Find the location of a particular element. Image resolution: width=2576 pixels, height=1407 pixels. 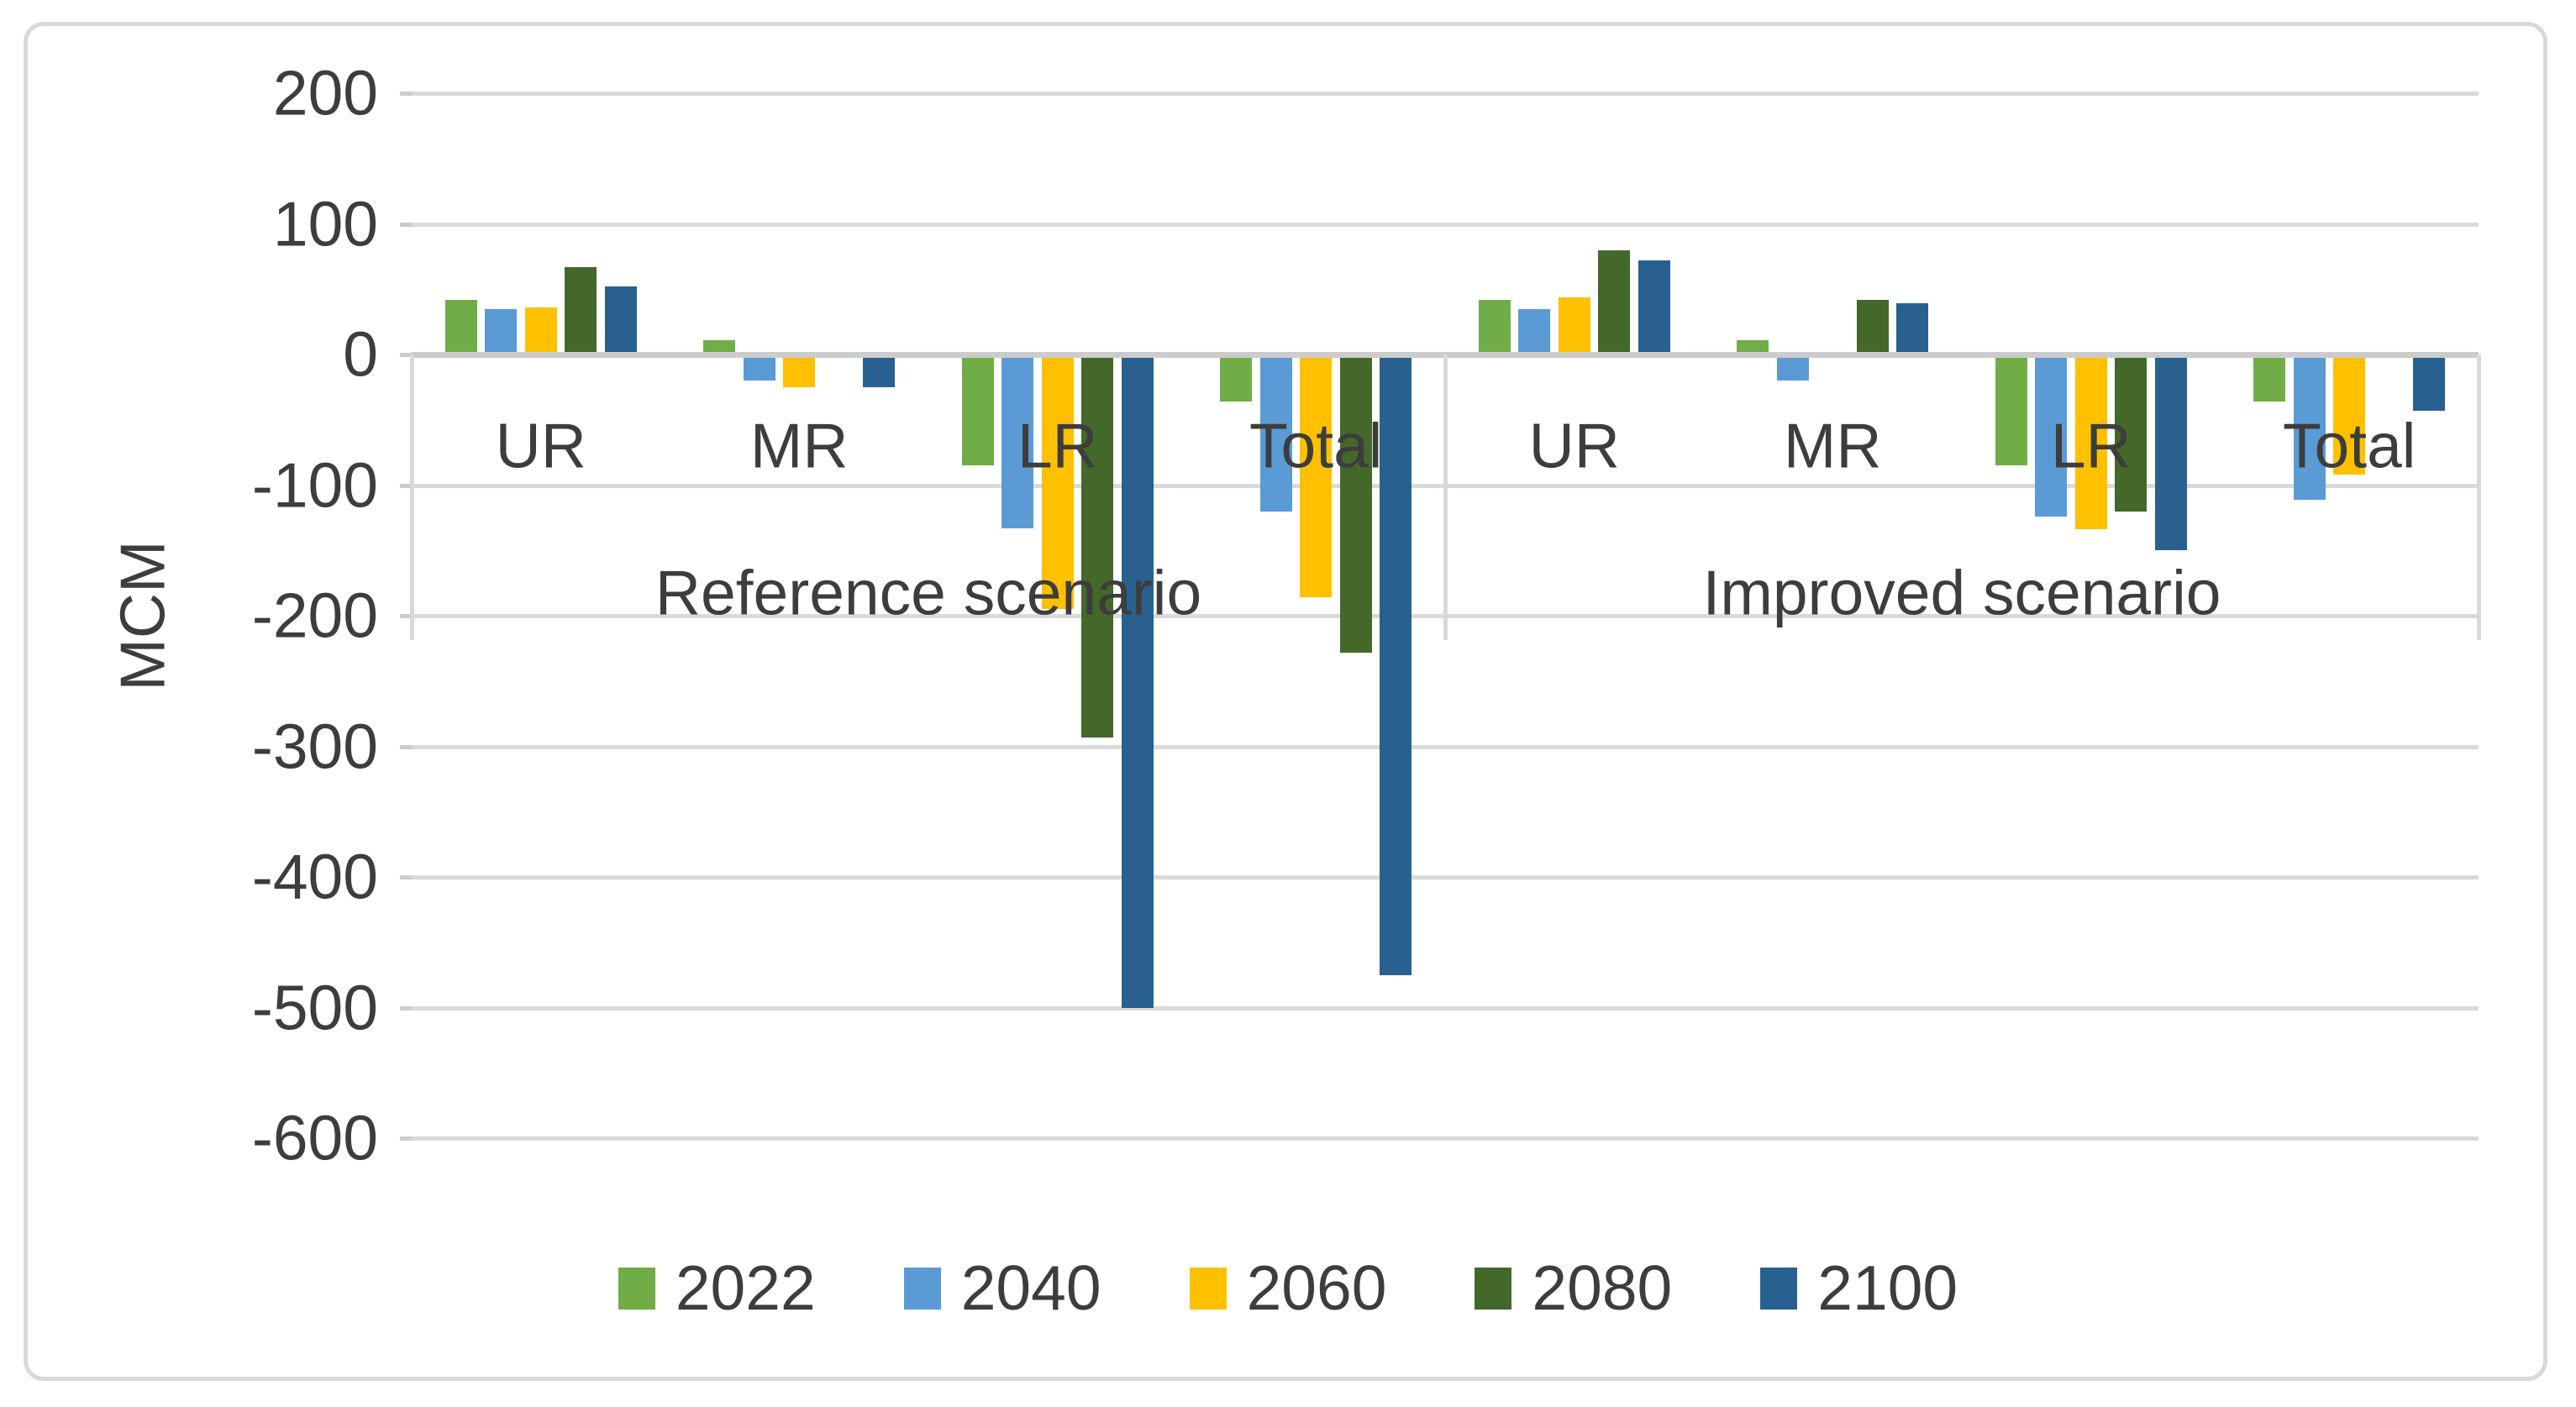

scenario-label: Improved scenario is located at coordinates (1961, 592).